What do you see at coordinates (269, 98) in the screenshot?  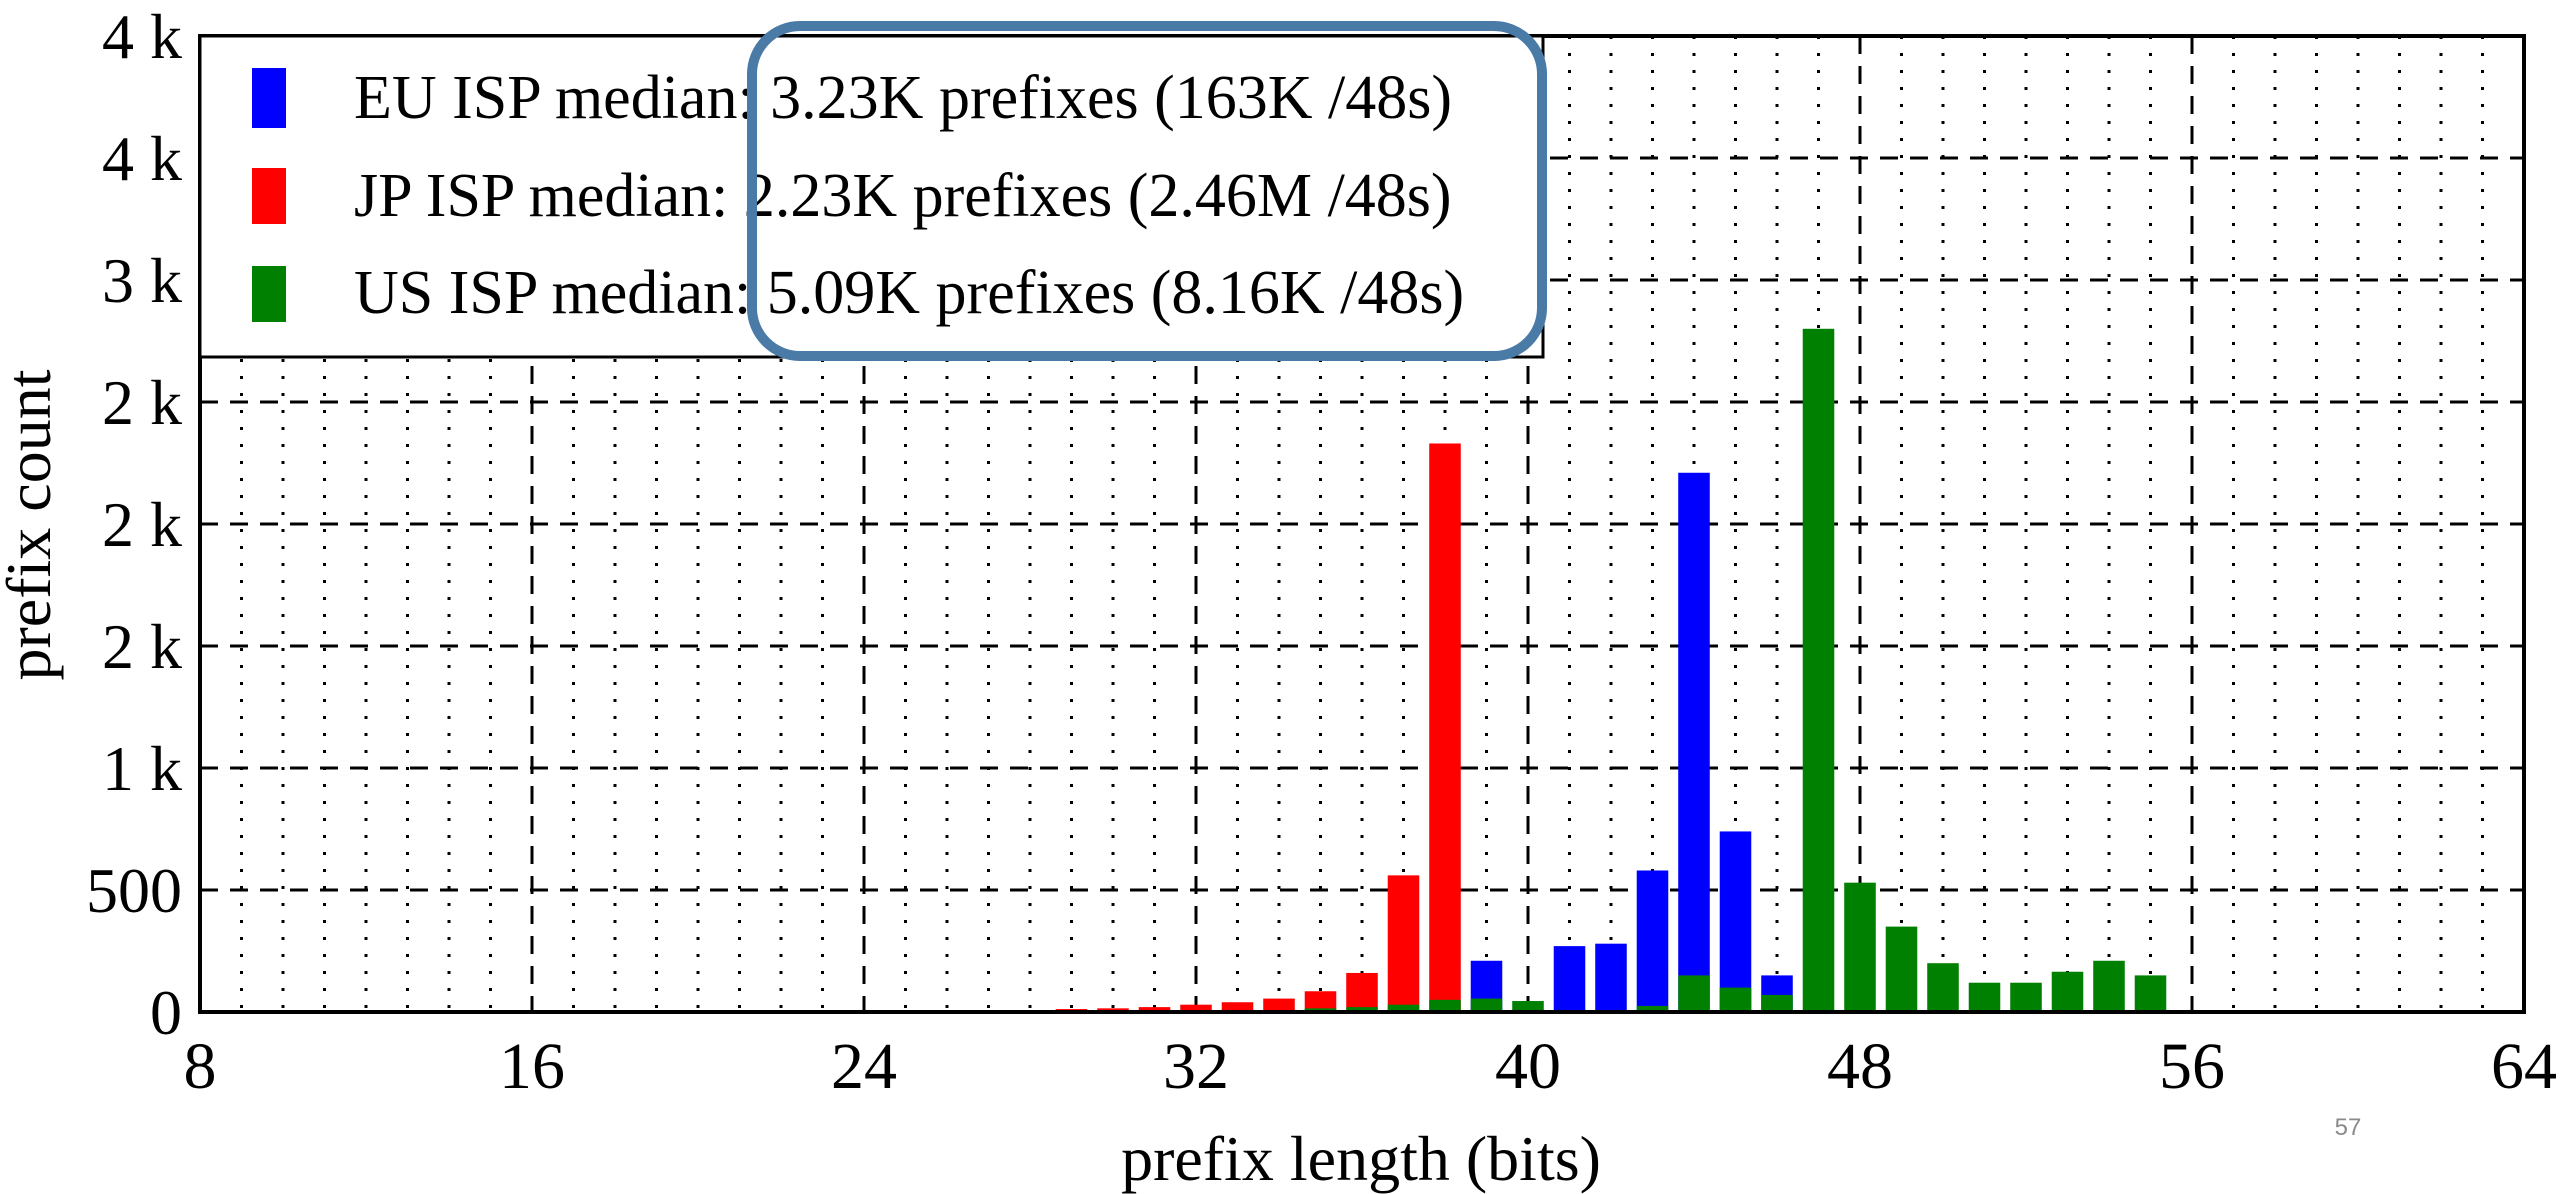 I see `legend-swatch-eu` at bounding box center [269, 98].